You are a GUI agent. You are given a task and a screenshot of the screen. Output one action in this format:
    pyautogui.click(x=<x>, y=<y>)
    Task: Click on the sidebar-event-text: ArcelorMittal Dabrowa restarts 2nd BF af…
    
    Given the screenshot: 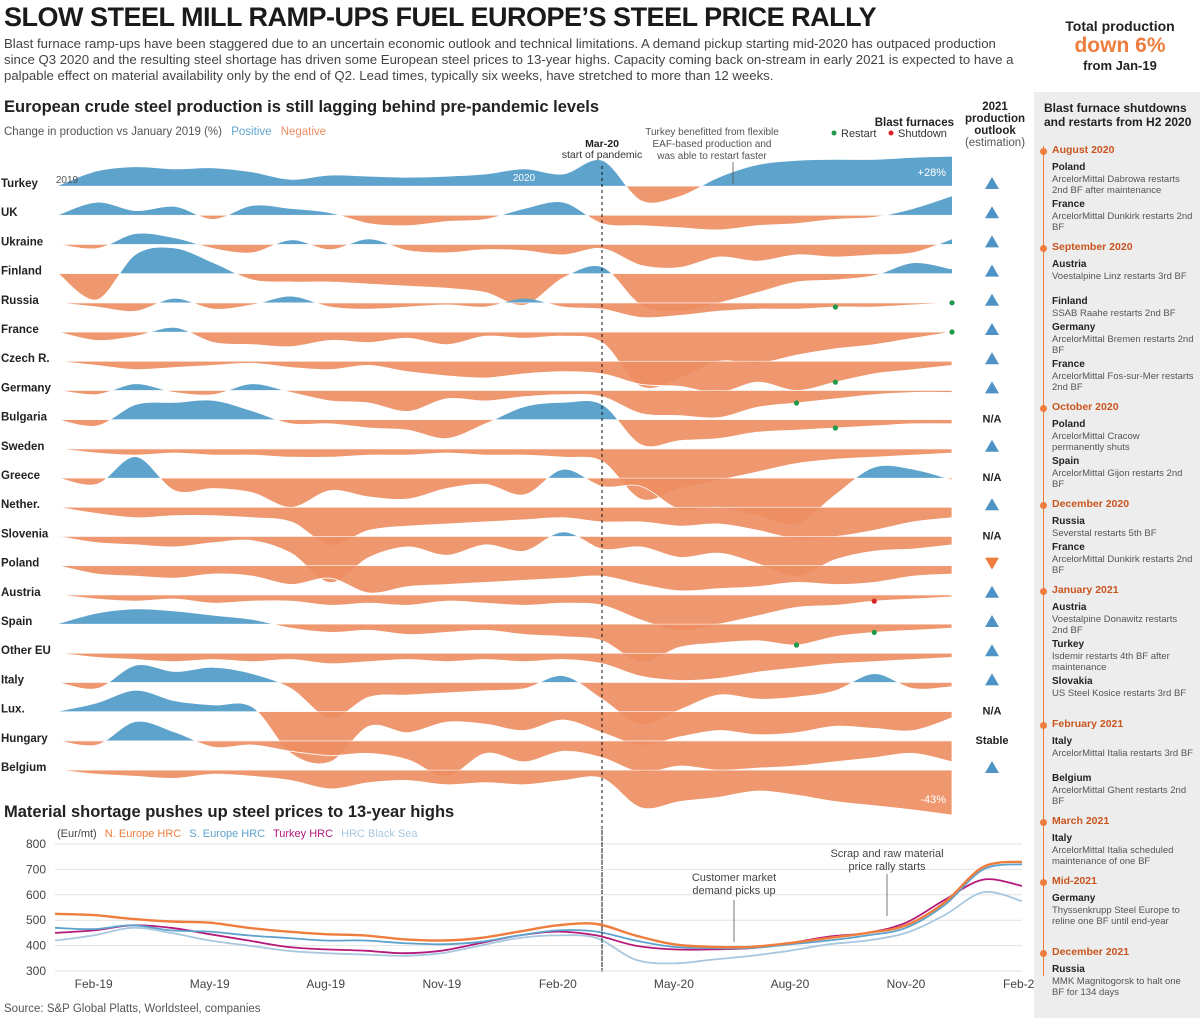 What is the action you would take?
    pyautogui.click(x=1116, y=185)
    